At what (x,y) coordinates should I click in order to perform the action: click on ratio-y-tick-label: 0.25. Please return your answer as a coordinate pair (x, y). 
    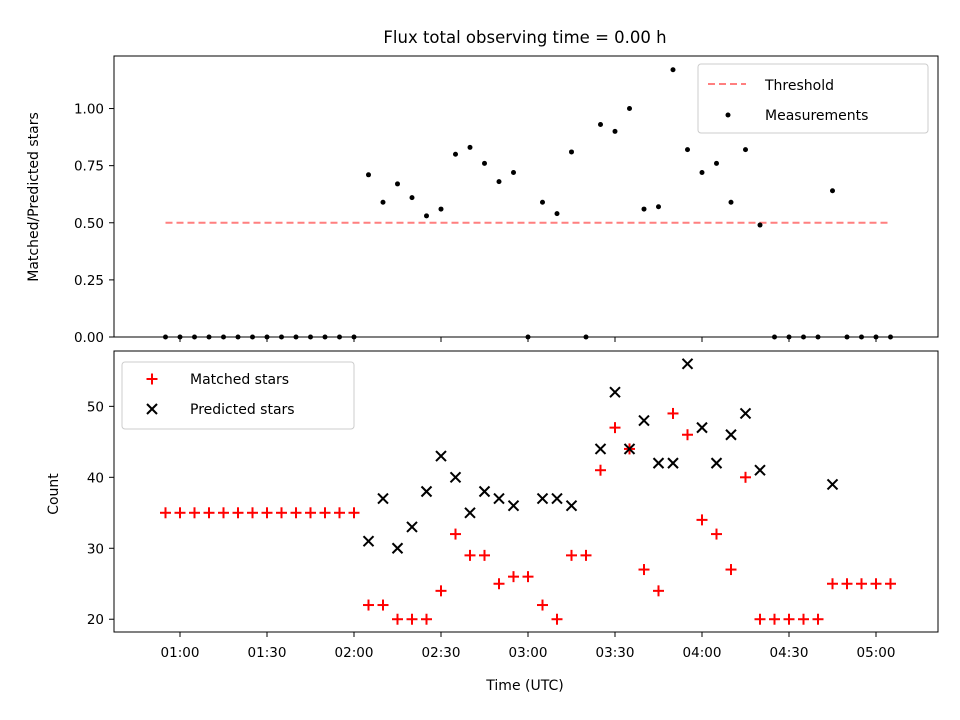
    Looking at the image, I should click on (89, 281).